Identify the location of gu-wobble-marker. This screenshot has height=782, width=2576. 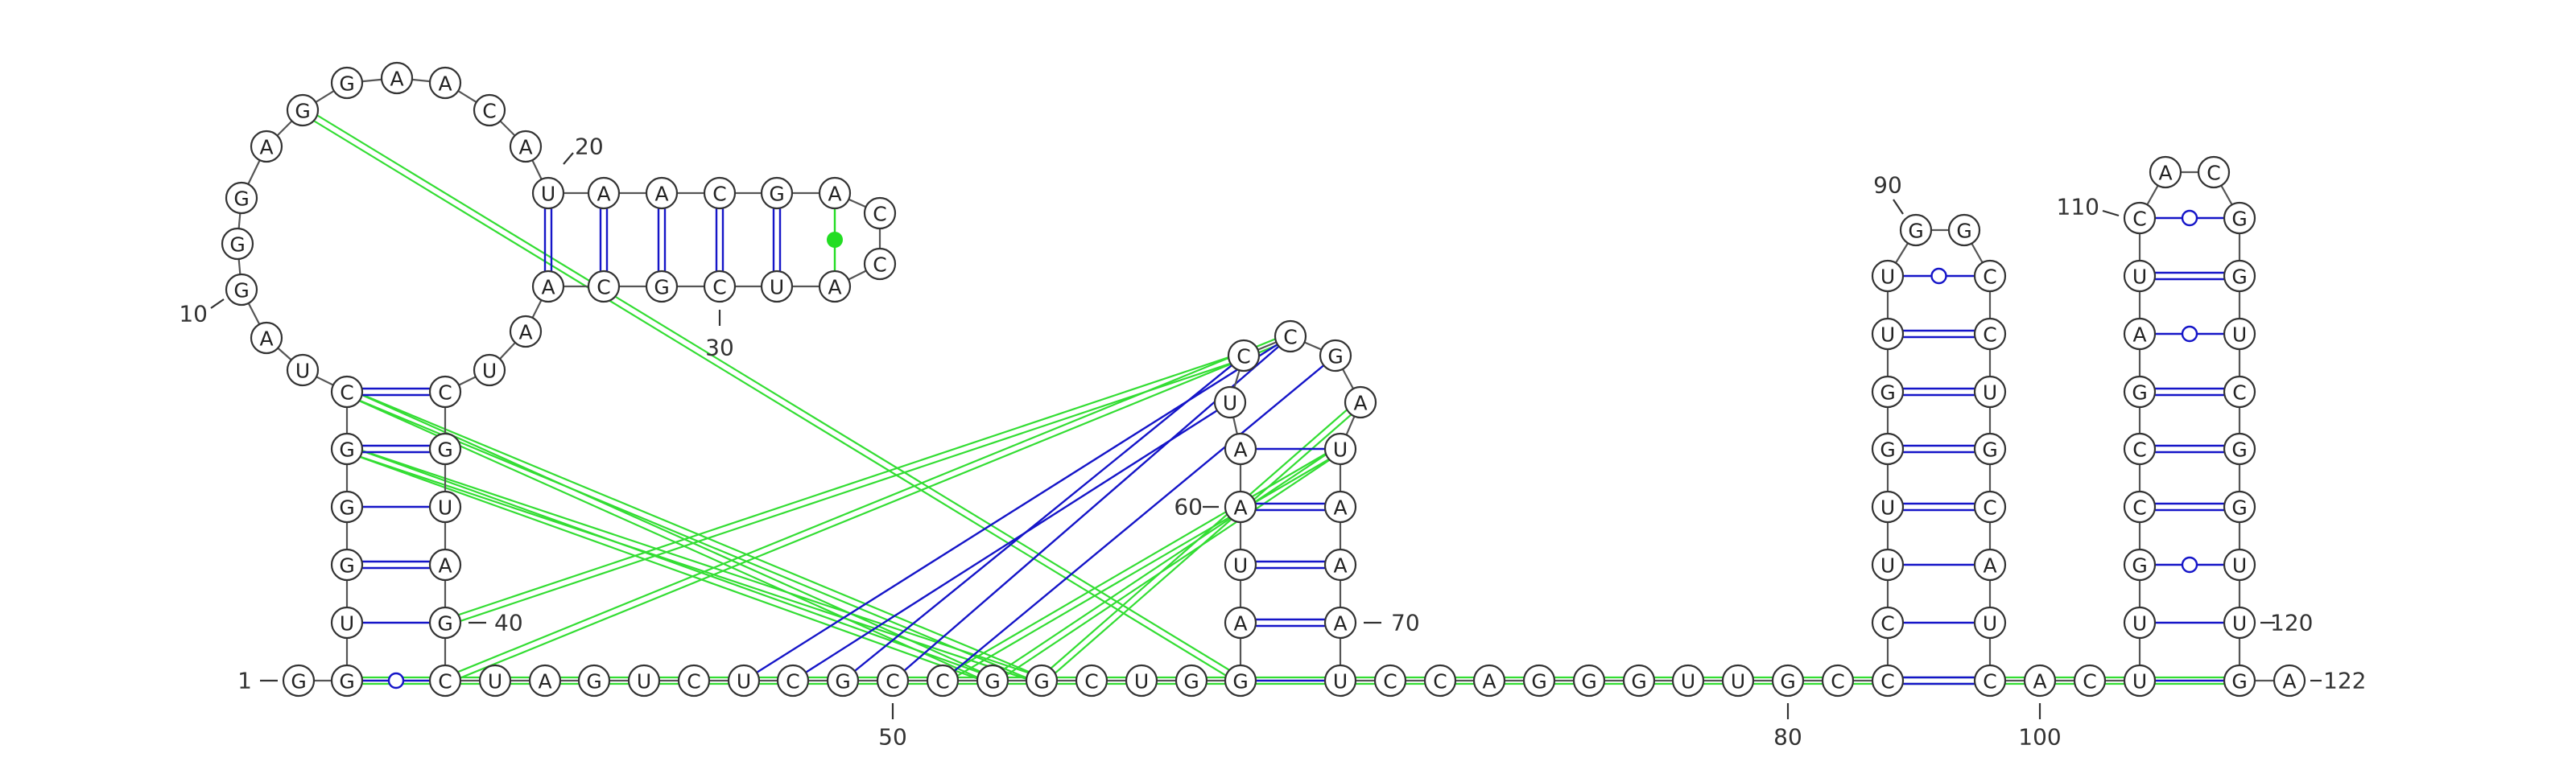
(2189, 334).